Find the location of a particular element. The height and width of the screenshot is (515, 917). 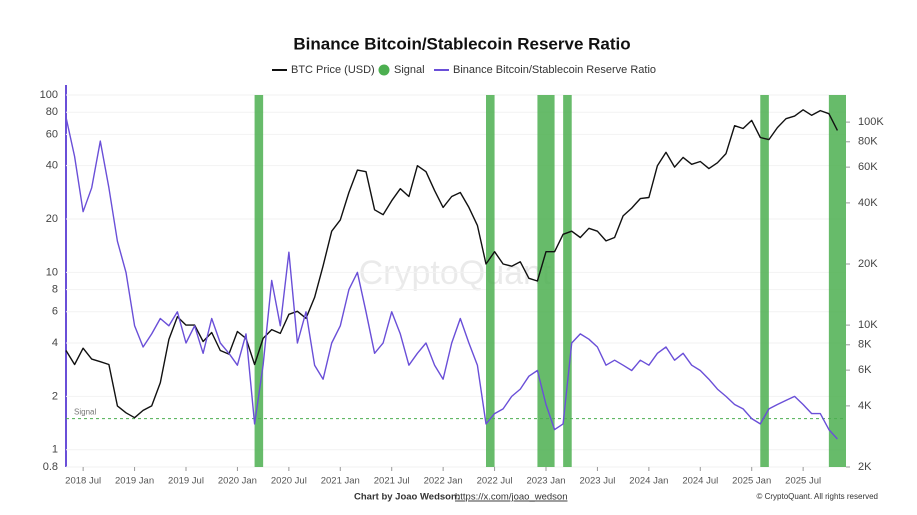

x-tick-label: 2023 Jul is located at coordinates (597, 481).